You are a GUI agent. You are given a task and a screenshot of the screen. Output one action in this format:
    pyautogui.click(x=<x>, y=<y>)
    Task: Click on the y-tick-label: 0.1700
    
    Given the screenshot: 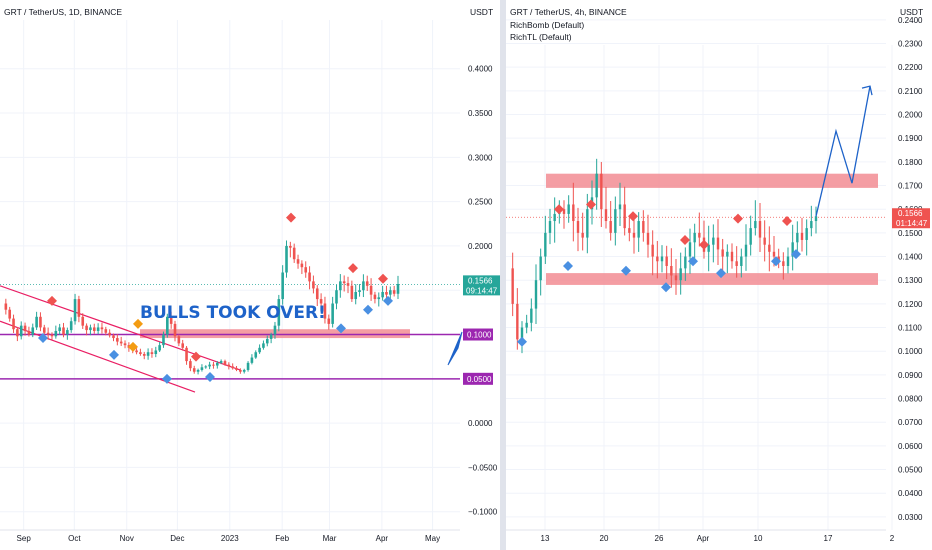 What is the action you would take?
    pyautogui.click(x=910, y=186)
    